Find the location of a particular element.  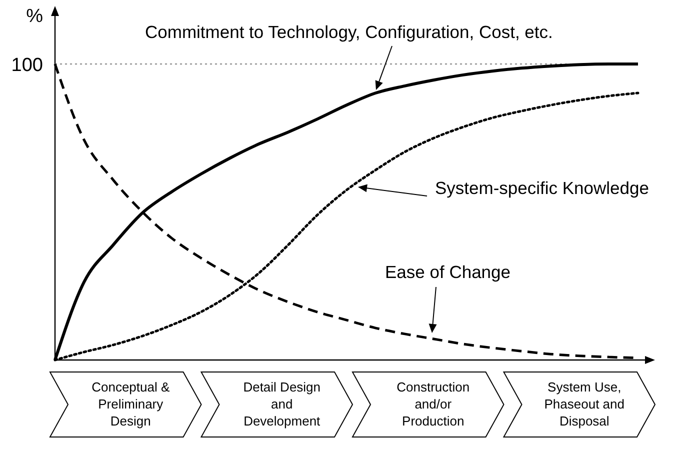

text: Conceptual & Preliminary Design is located at coordinates (131, 404).